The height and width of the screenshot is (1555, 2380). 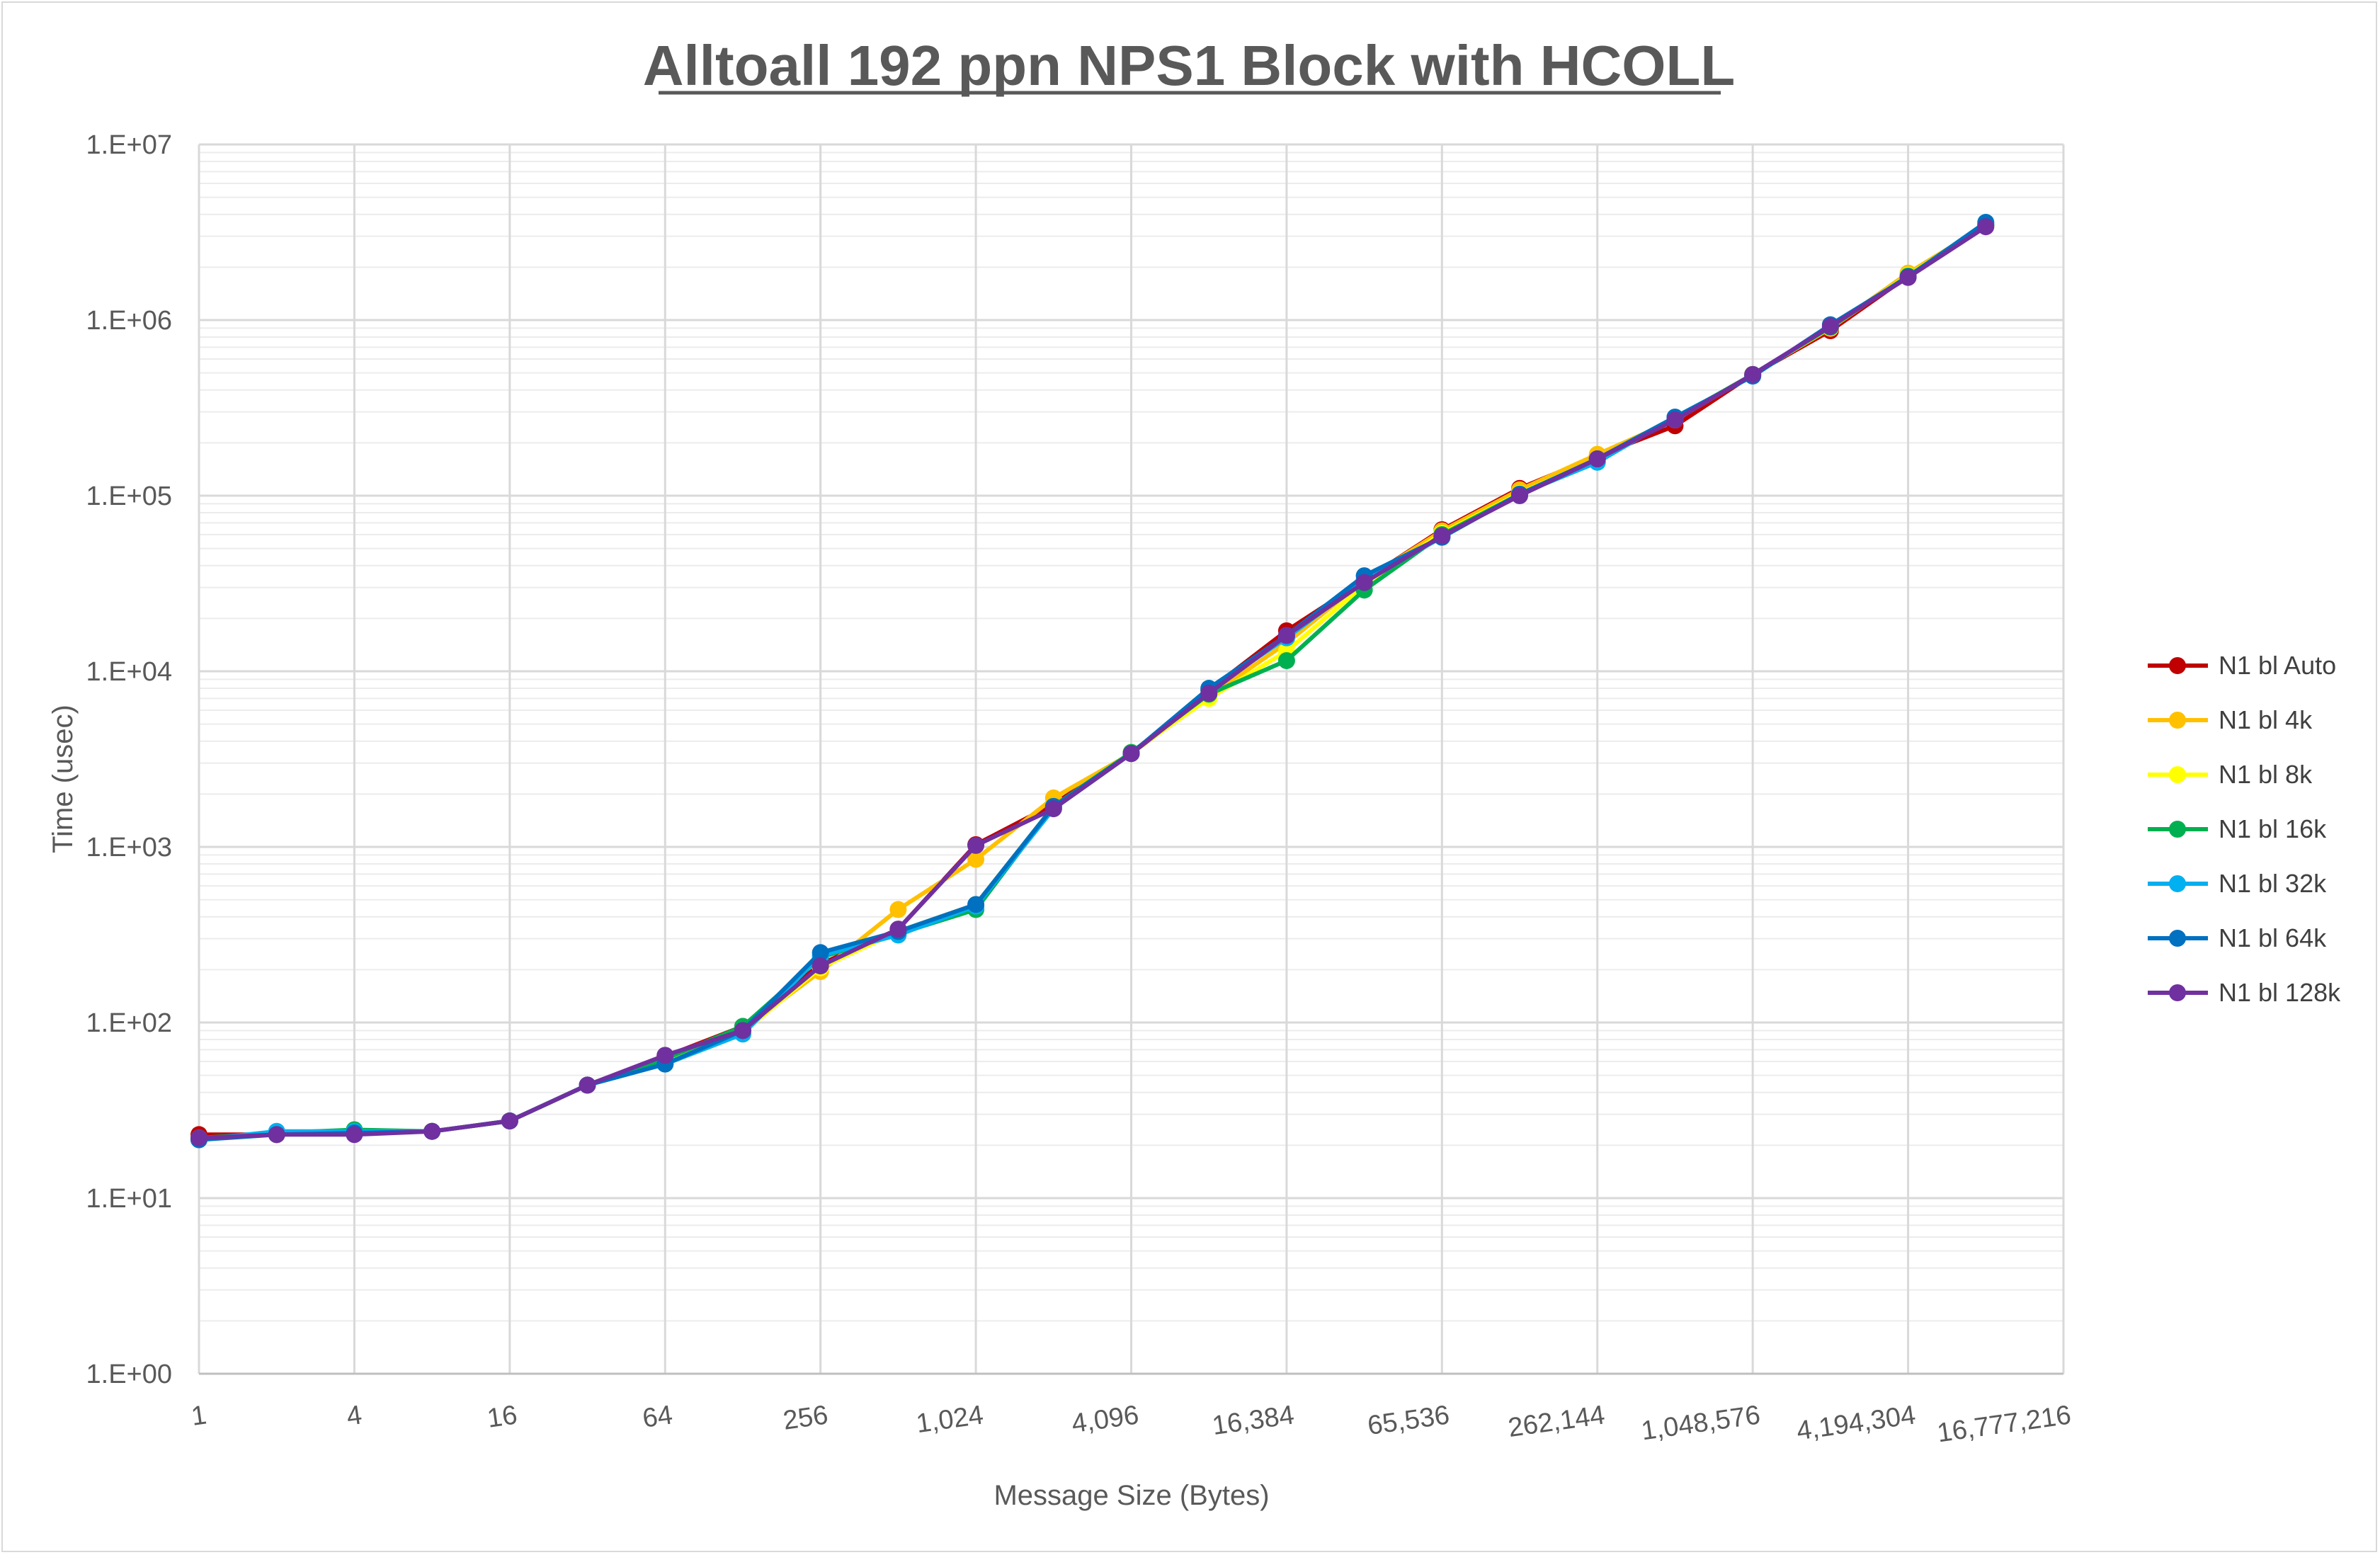 I want to click on legend-label: N1 bl Auto, so click(x=2277, y=665).